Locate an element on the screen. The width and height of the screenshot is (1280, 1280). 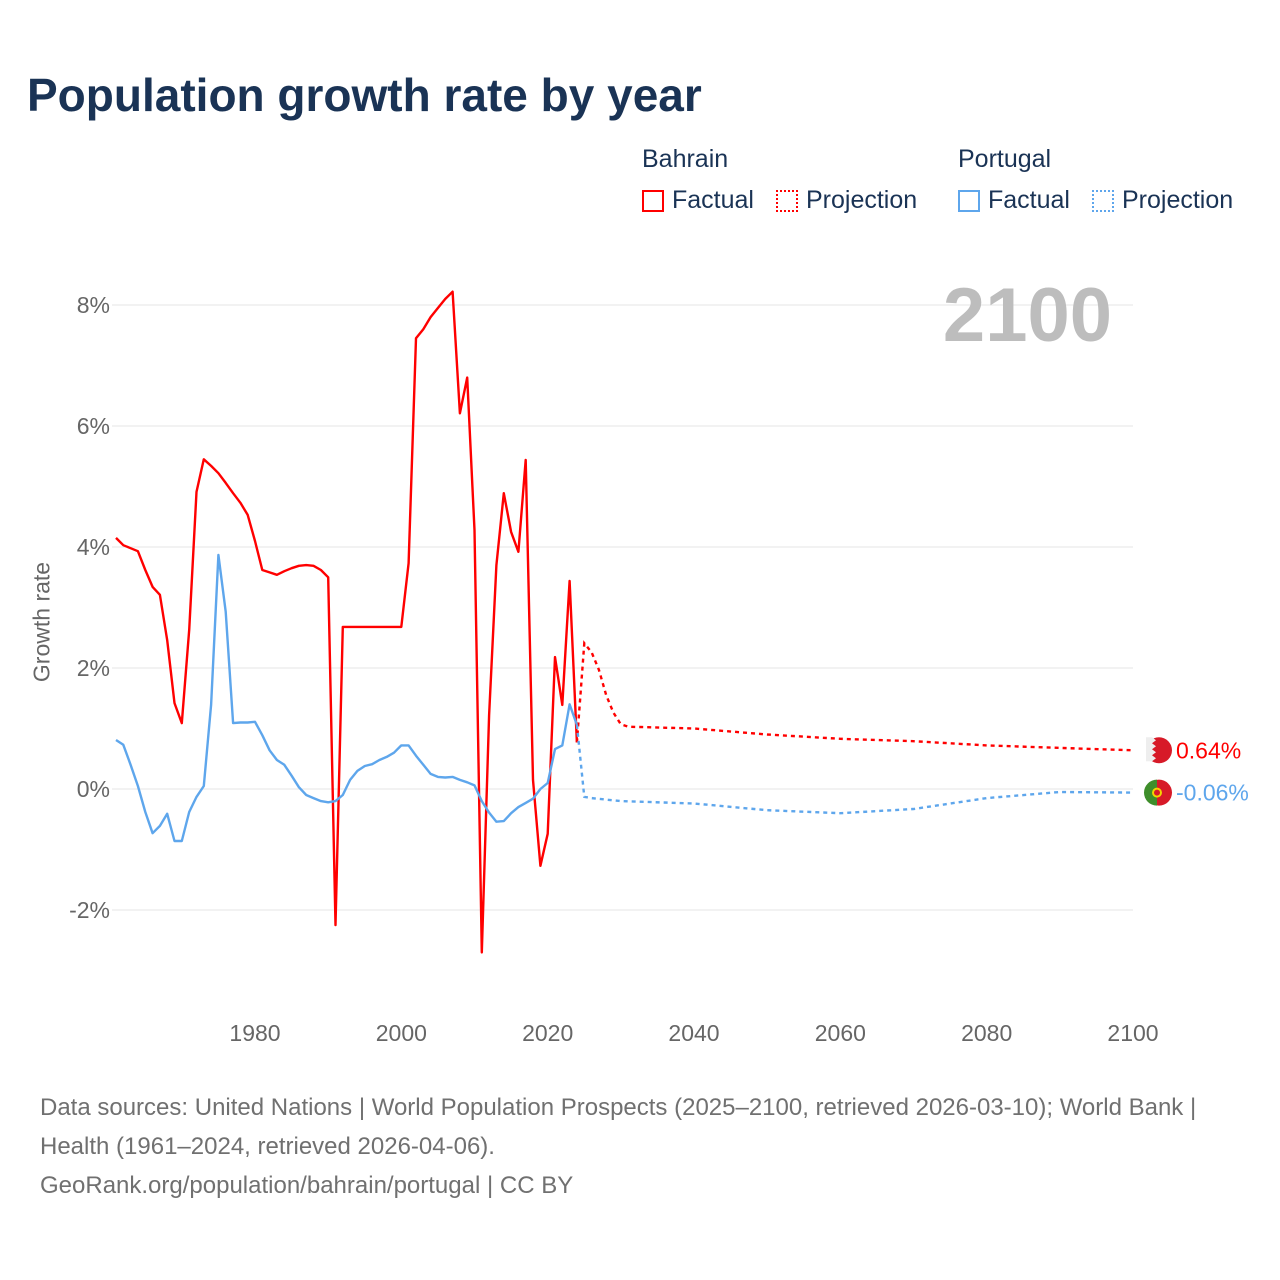
x-tick-label: 2040 is located at coordinates (693, 1033).